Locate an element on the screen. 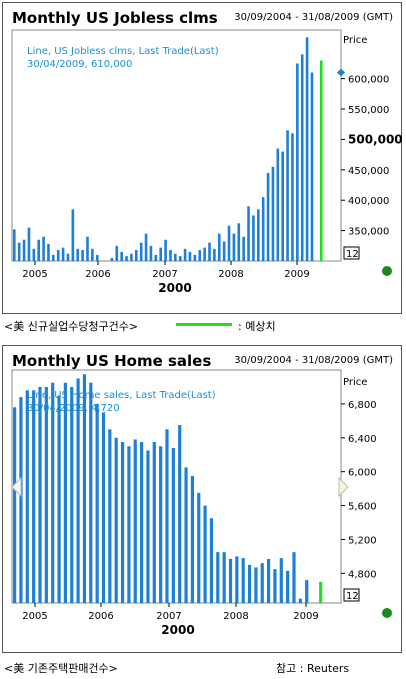  current-value-marker is located at coordinates (341, 72).